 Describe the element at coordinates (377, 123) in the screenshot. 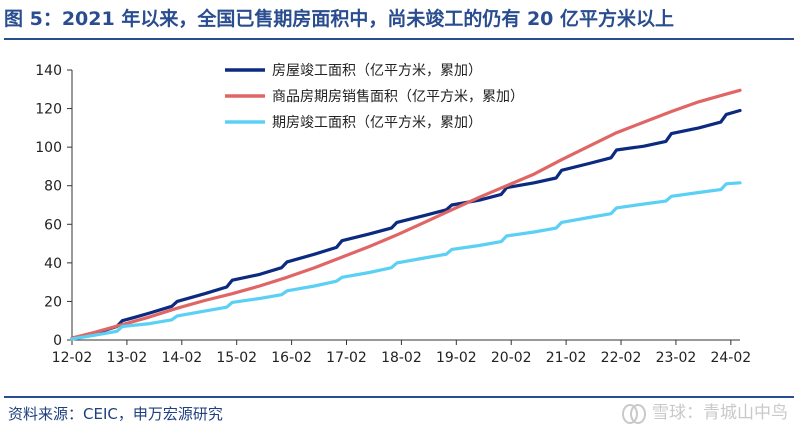

I see `legend-label-3: 期房竣工面积（亿平方米，累加）` at that location.